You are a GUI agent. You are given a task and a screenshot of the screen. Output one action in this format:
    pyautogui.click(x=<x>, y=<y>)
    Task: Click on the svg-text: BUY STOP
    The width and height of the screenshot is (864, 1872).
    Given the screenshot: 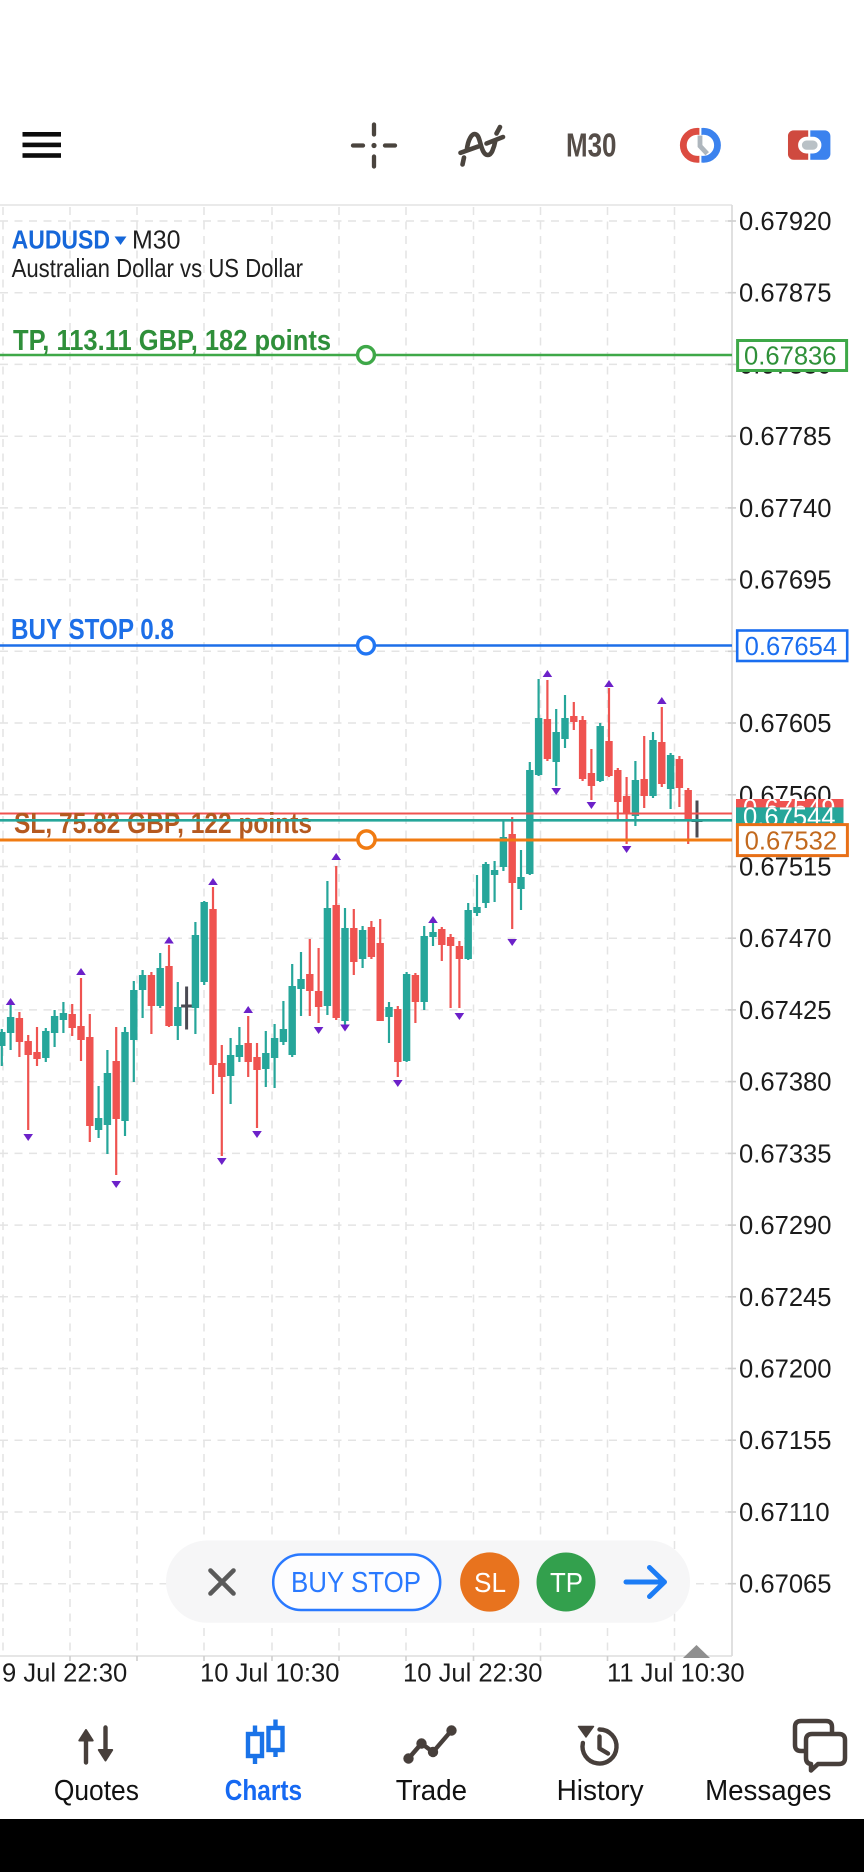 What is the action you would take?
    pyautogui.click(x=356, y=1583)
    